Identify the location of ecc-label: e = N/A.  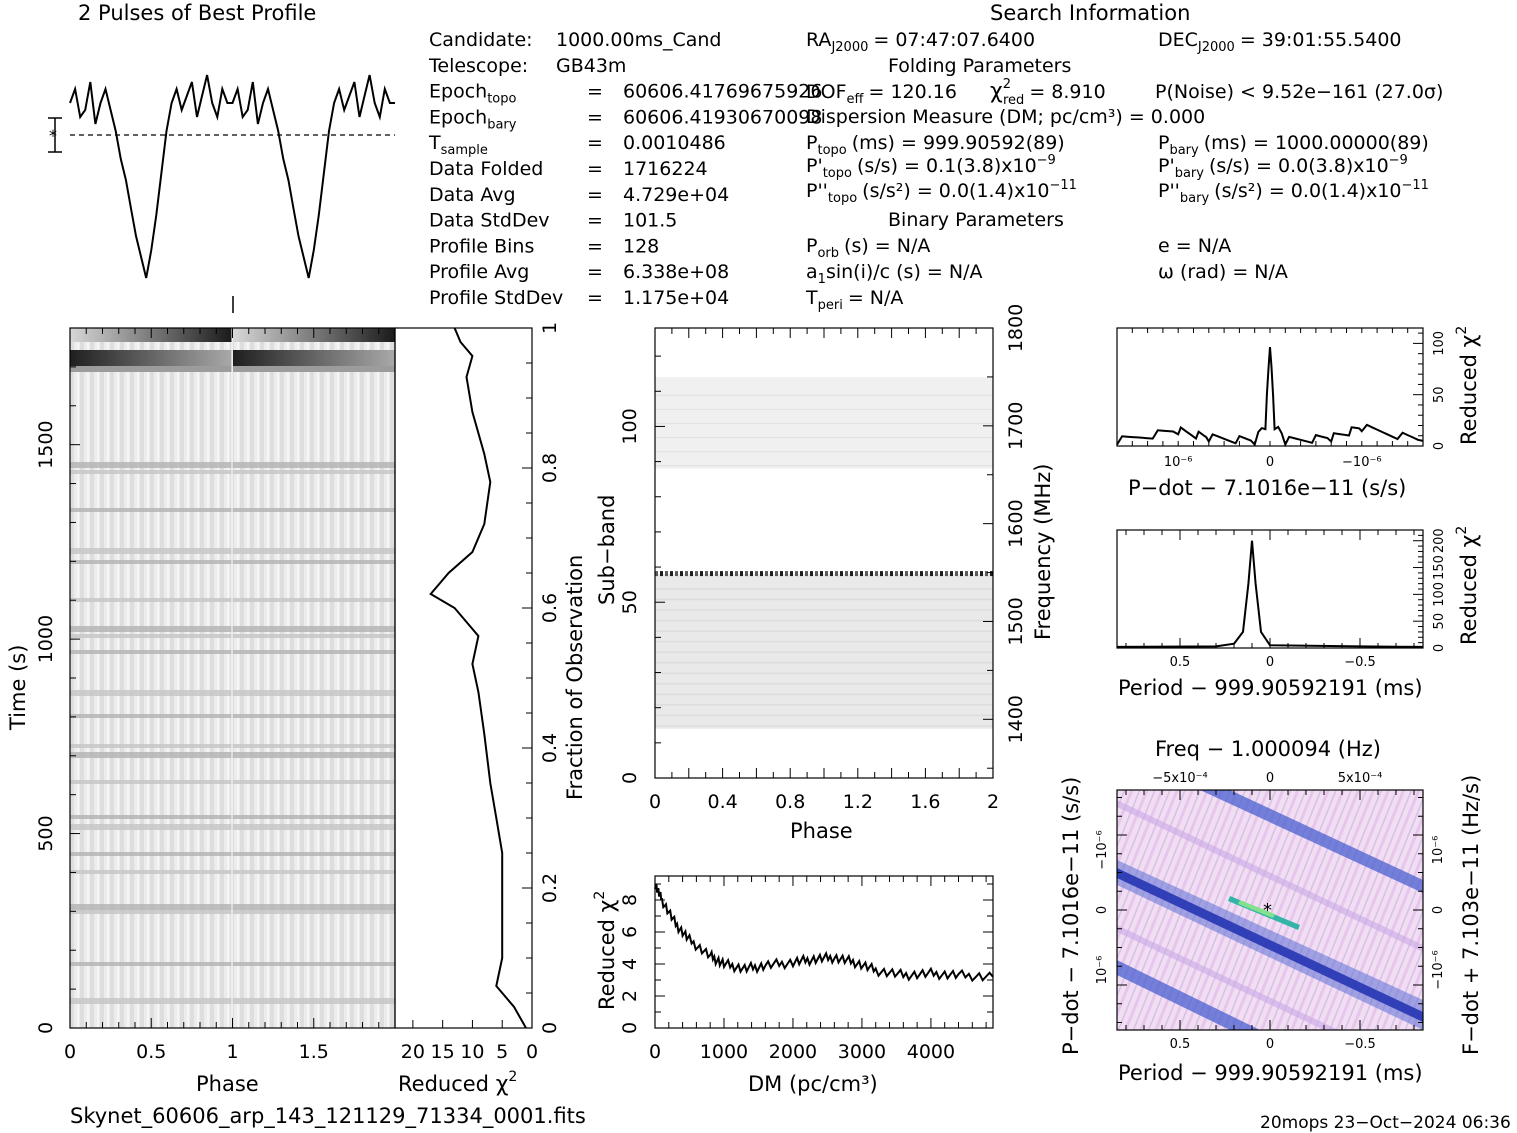
(1194, 246).